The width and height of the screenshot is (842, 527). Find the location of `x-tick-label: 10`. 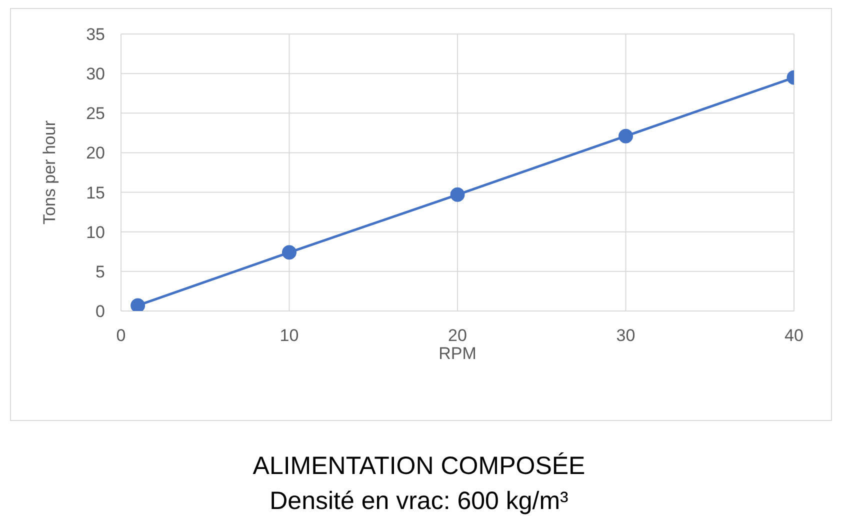

x-tick-label: 10 is located at coordinates (289, 336).